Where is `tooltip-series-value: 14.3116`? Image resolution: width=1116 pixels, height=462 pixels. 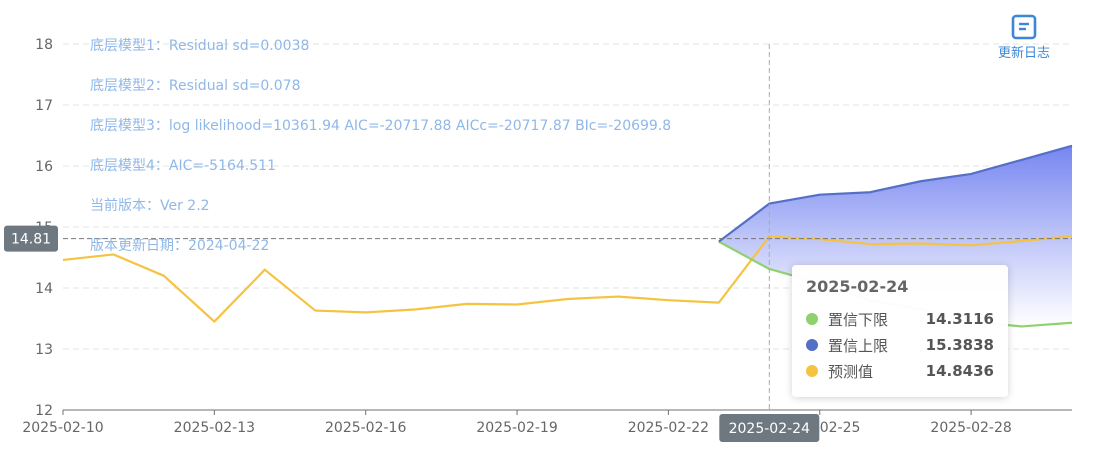 tooltip-series-value: 14.3116 is located at coordinates (959, 319).